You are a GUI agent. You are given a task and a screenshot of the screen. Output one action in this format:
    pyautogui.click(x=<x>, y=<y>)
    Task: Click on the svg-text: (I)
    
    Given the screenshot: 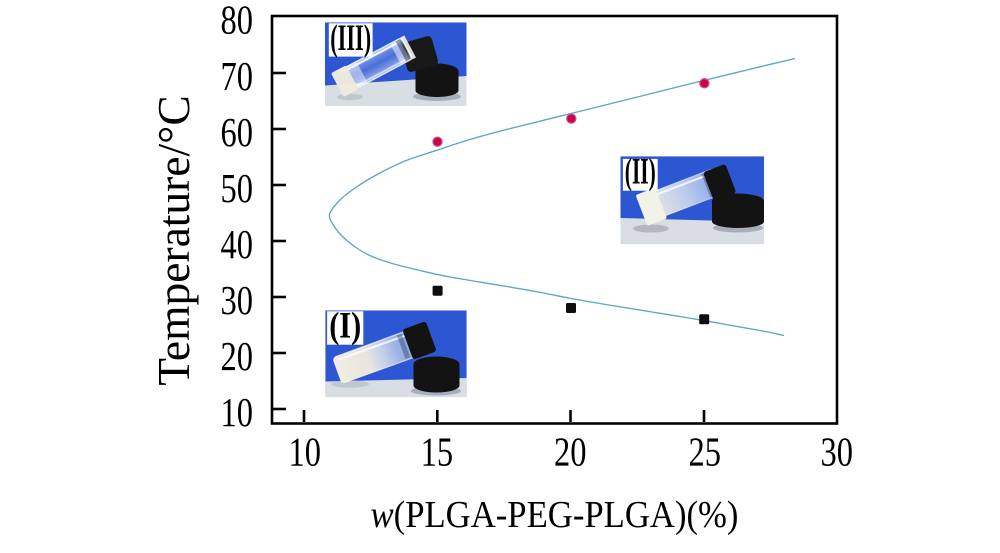 What is the action you would take?
    pyautogui.click(x=345, y=325)
    